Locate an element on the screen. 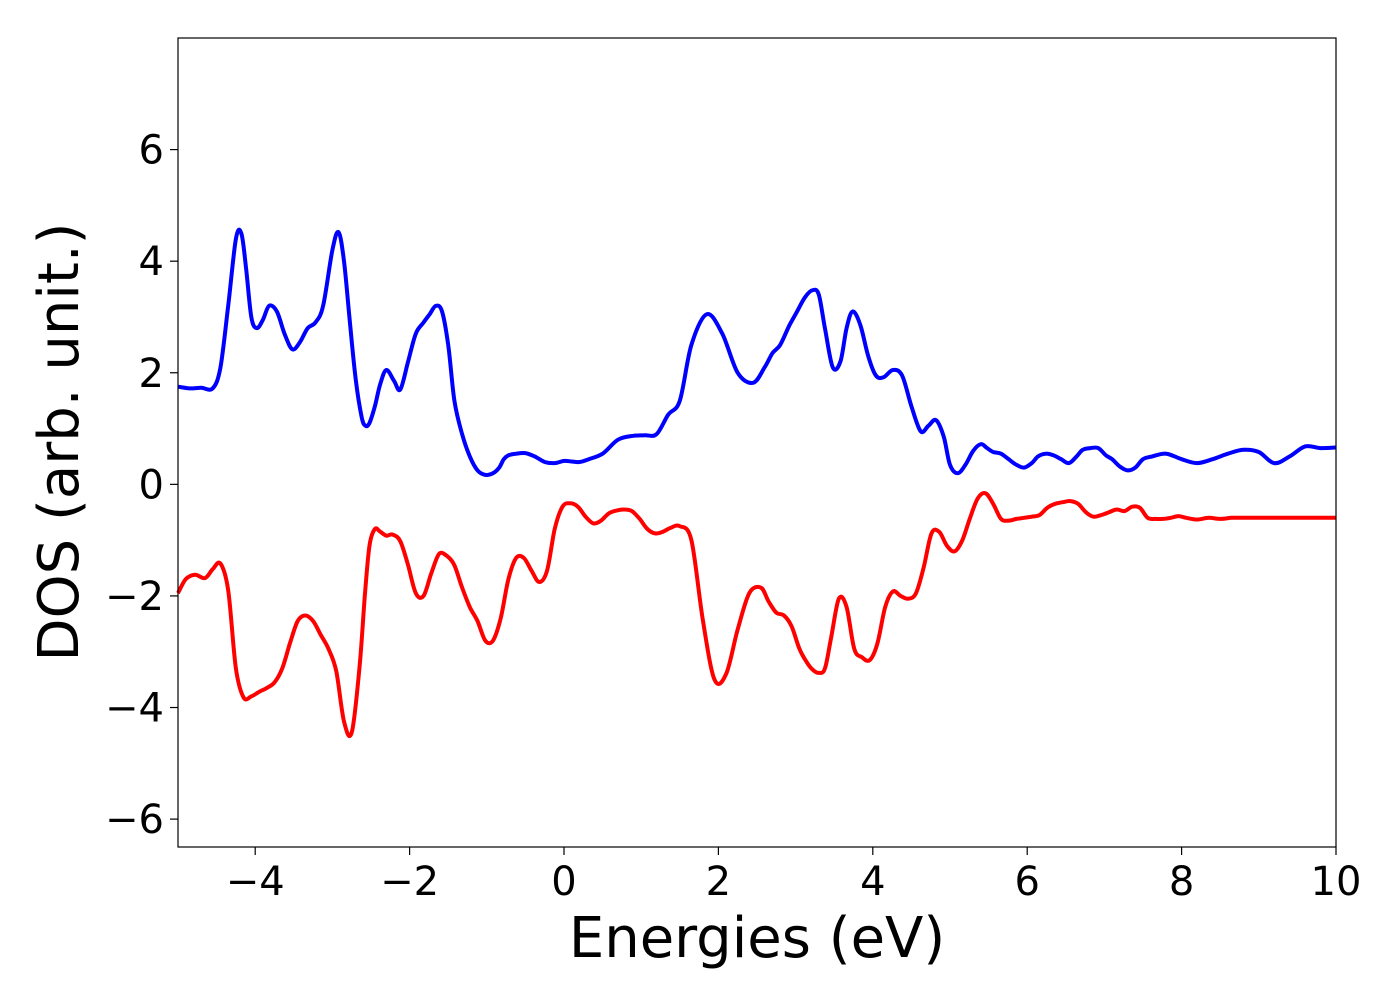 This screenshot has width=1400, height=1000. x-axis-ticks: −4 −2 0 2 4 6 8 10 is located at coordinates (794, 876).